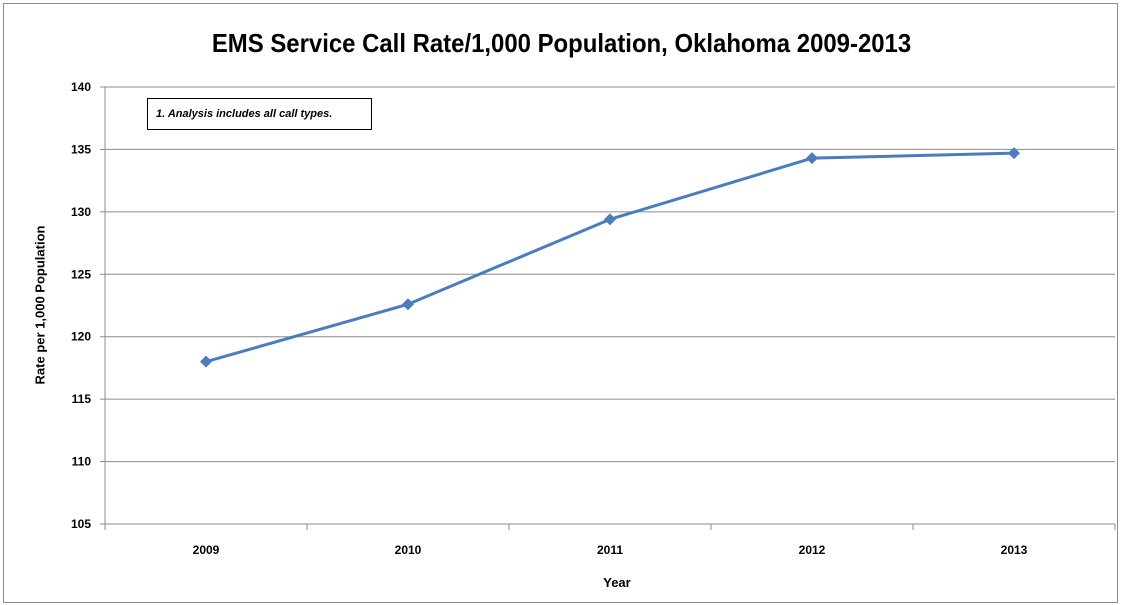 This screenshot has width=1123, height=605. Describe the element at coordinates (81, 149) in the screenshot. I see `y-tick-label: 135` at that location.